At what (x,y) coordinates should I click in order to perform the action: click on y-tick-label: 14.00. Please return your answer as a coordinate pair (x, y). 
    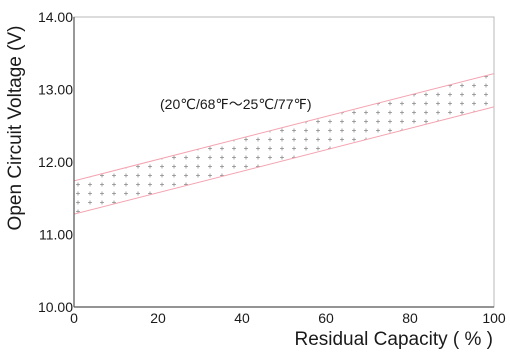
    Looking at the image, I should click on (55, 17).